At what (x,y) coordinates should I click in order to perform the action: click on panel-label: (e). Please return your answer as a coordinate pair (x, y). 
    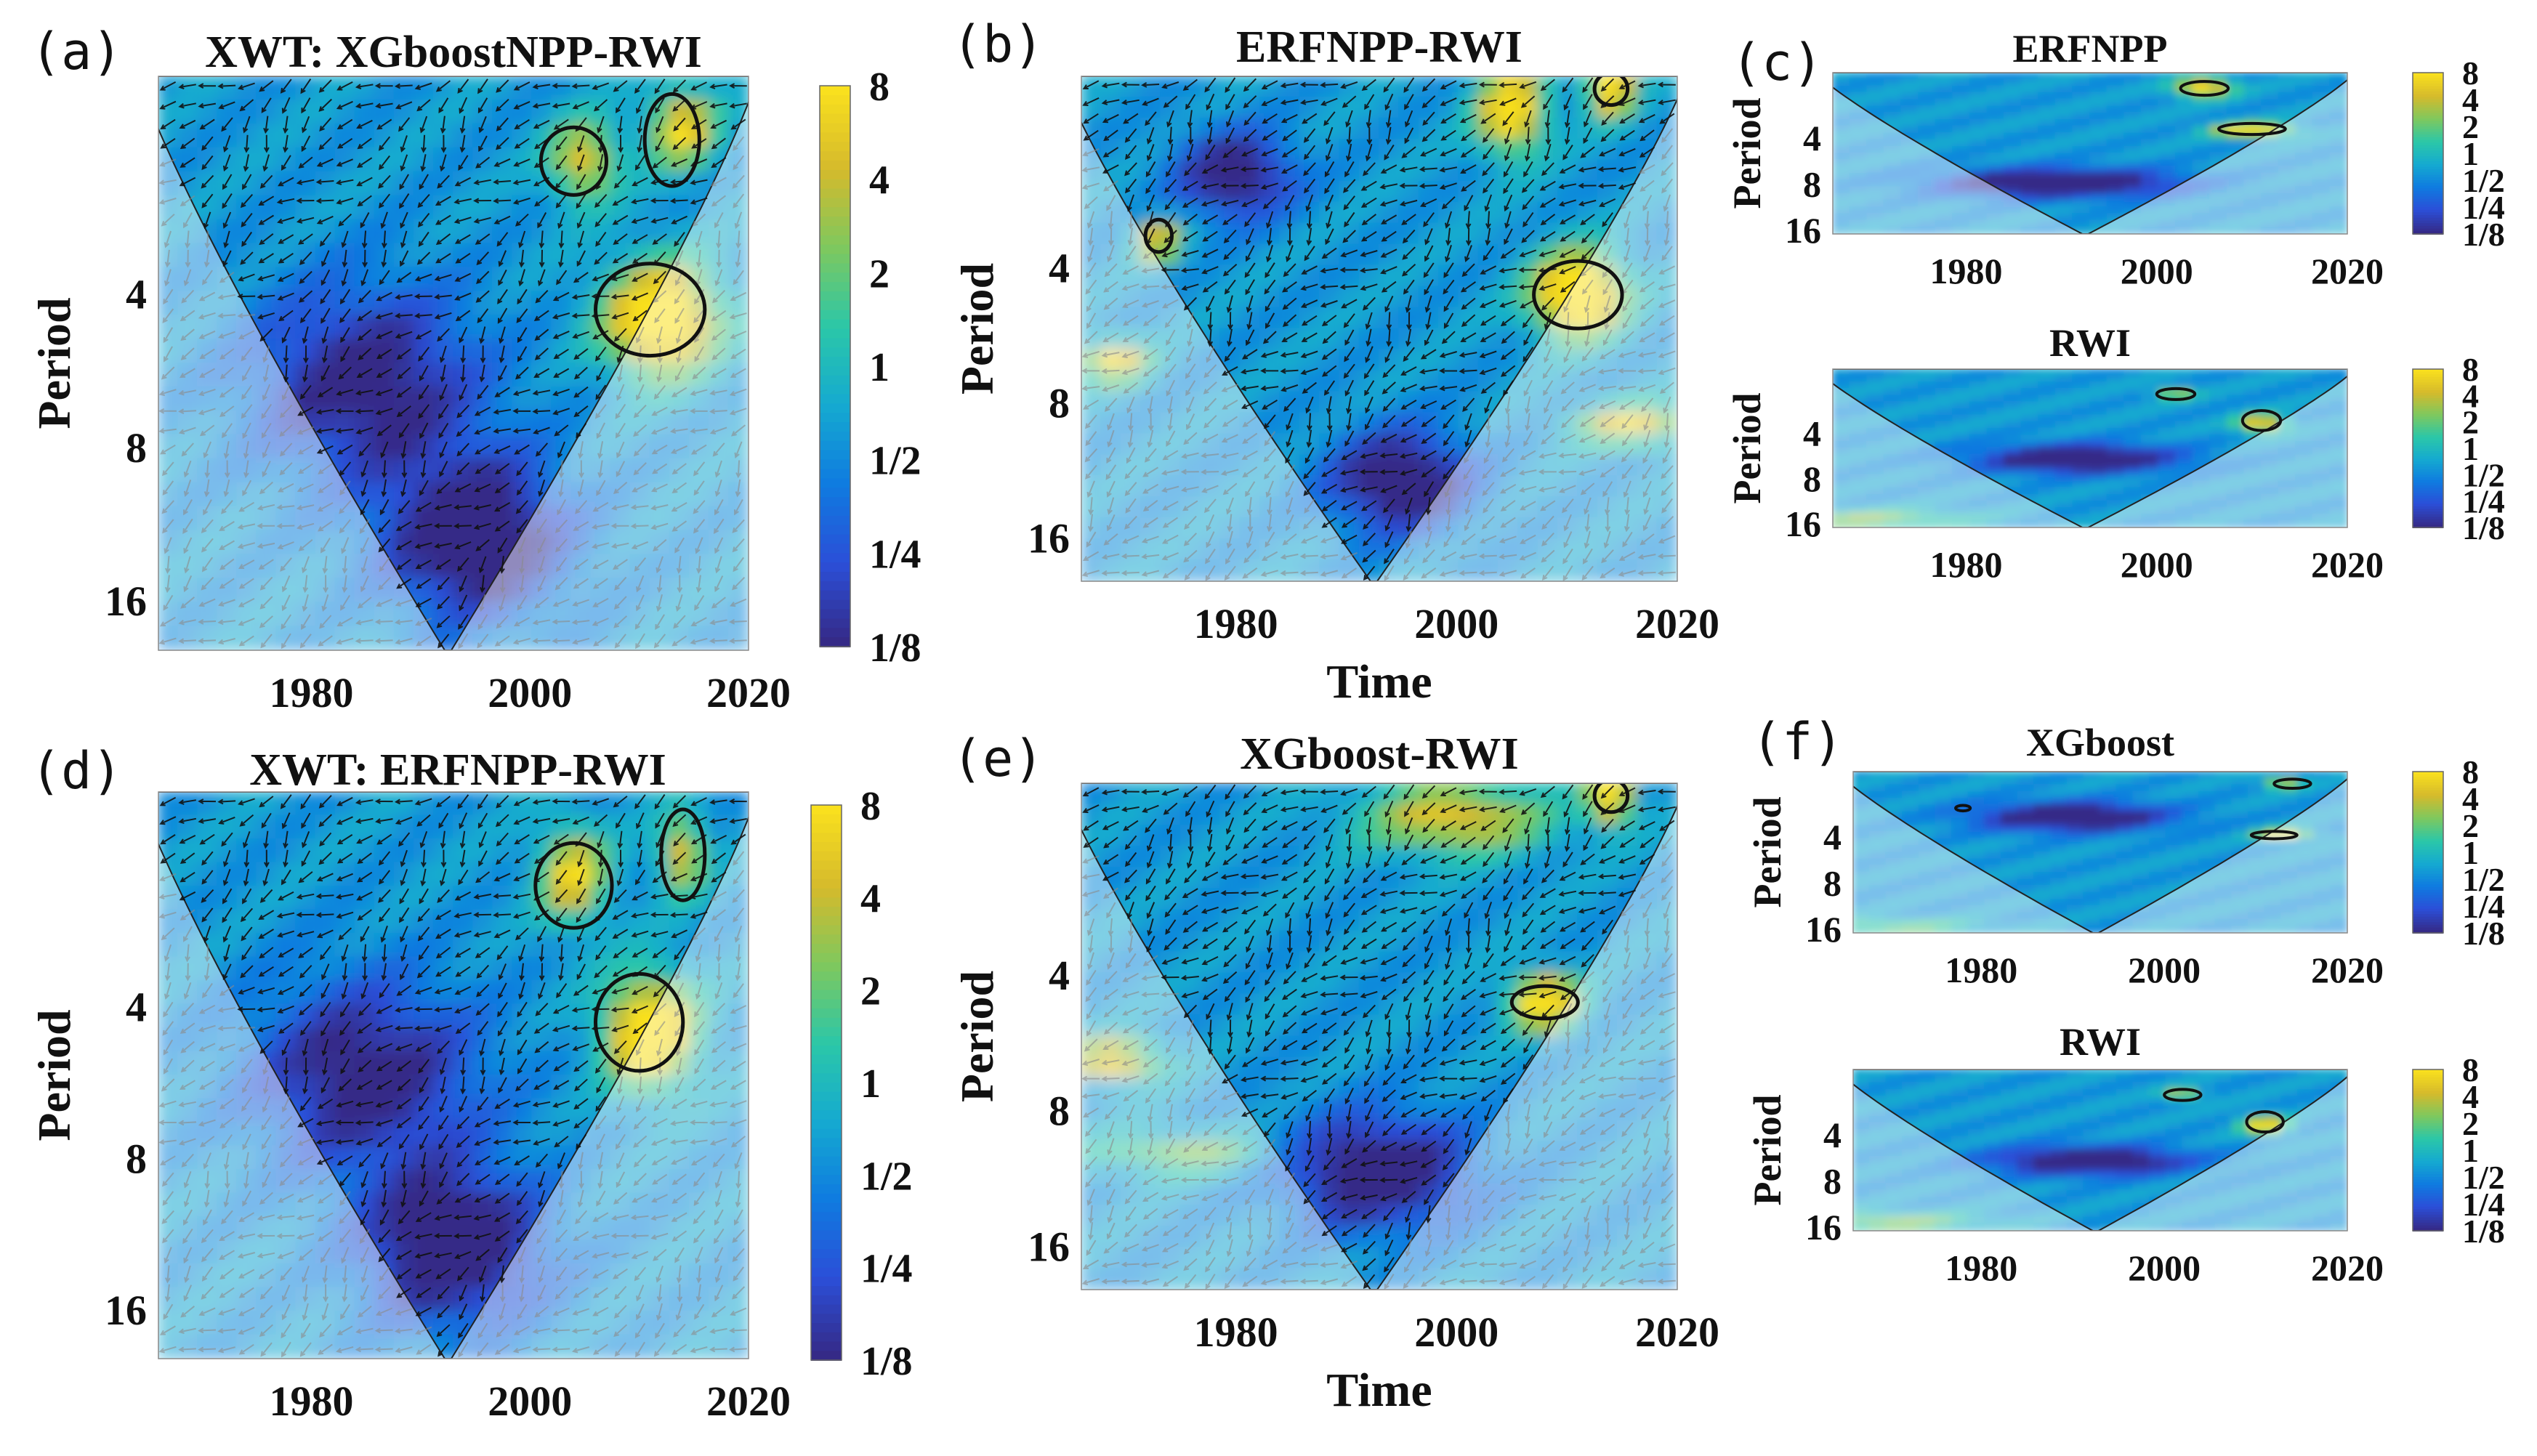
    Looking at the image, I should click on (998, 758).